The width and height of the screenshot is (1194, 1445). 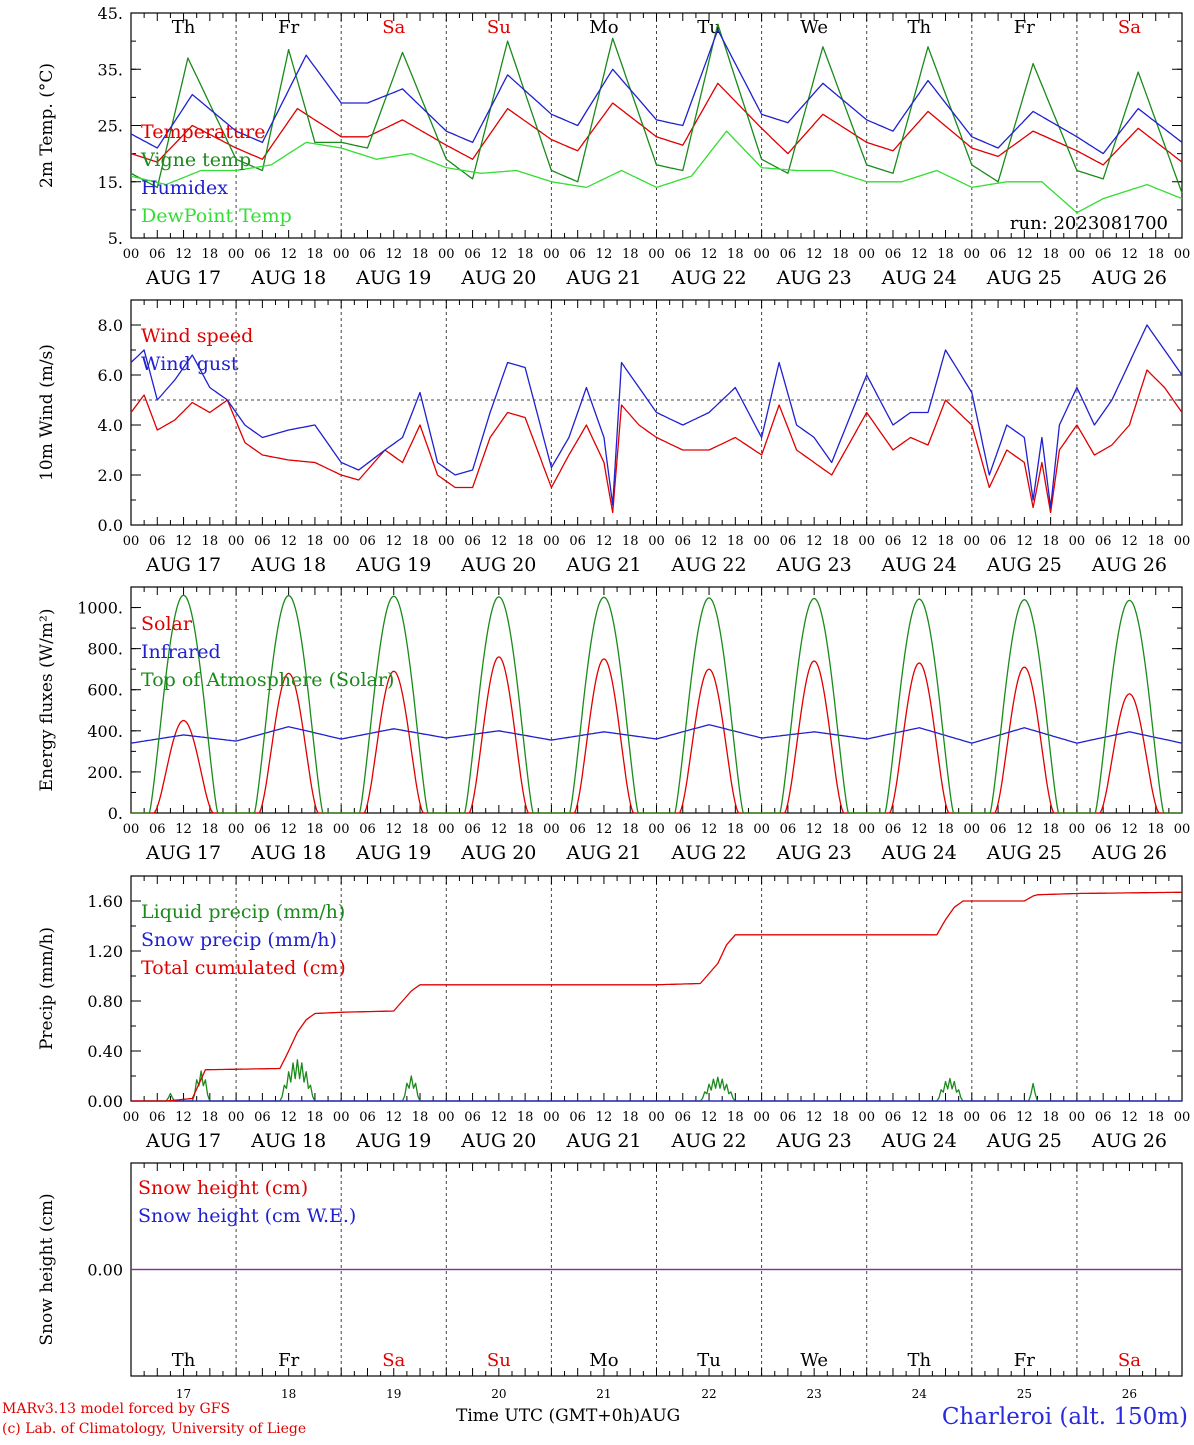 I want to click on legend-dewpoint-temp: DewPoint Temp, so click(x=216, y=216).